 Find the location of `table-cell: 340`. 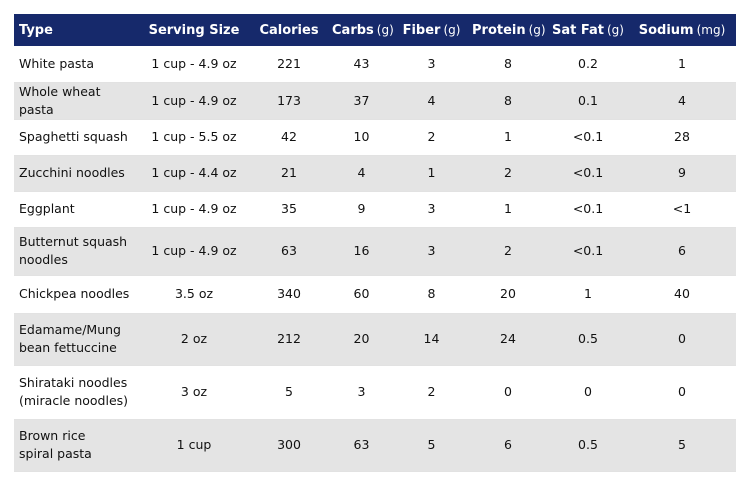

table-cell: 340 is located at coordinates (289, 294).